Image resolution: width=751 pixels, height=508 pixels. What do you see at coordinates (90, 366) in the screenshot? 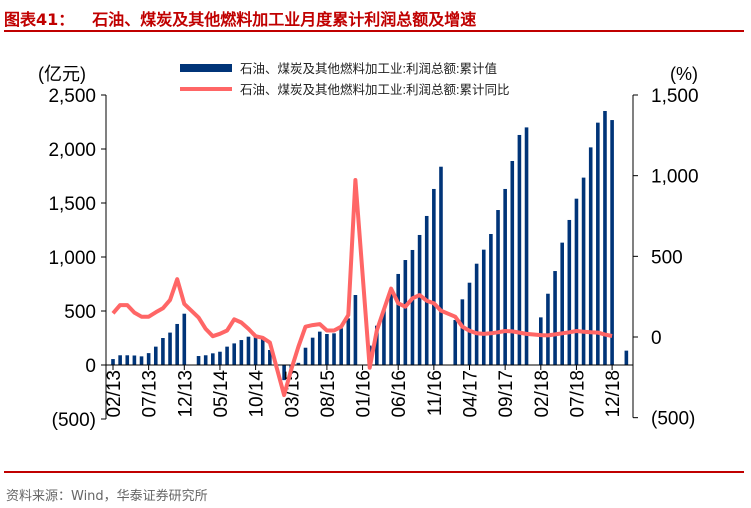
I see `left-tick-label: 0` at bounding box center [90, 366].